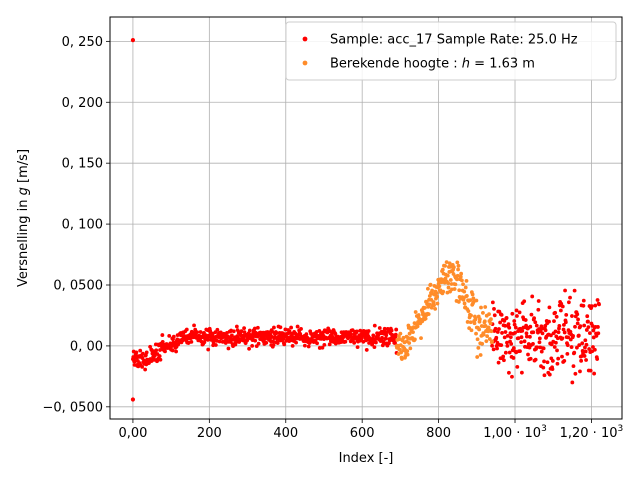  What do you see at coordinates (86, 346) in the screenshot?
I see `y-tick-label: 0, 00` at bounding box center [86, 346].